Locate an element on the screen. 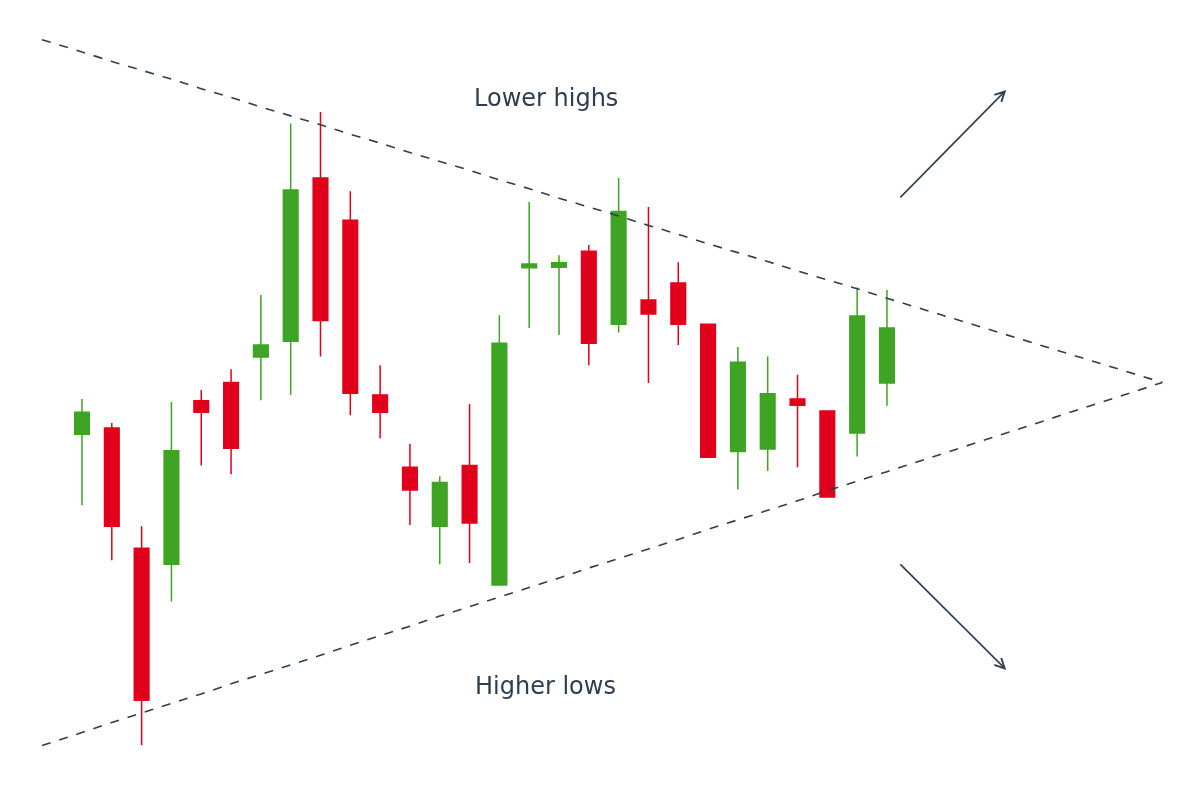  text: Lower highs is located at coordinates (546, 98).